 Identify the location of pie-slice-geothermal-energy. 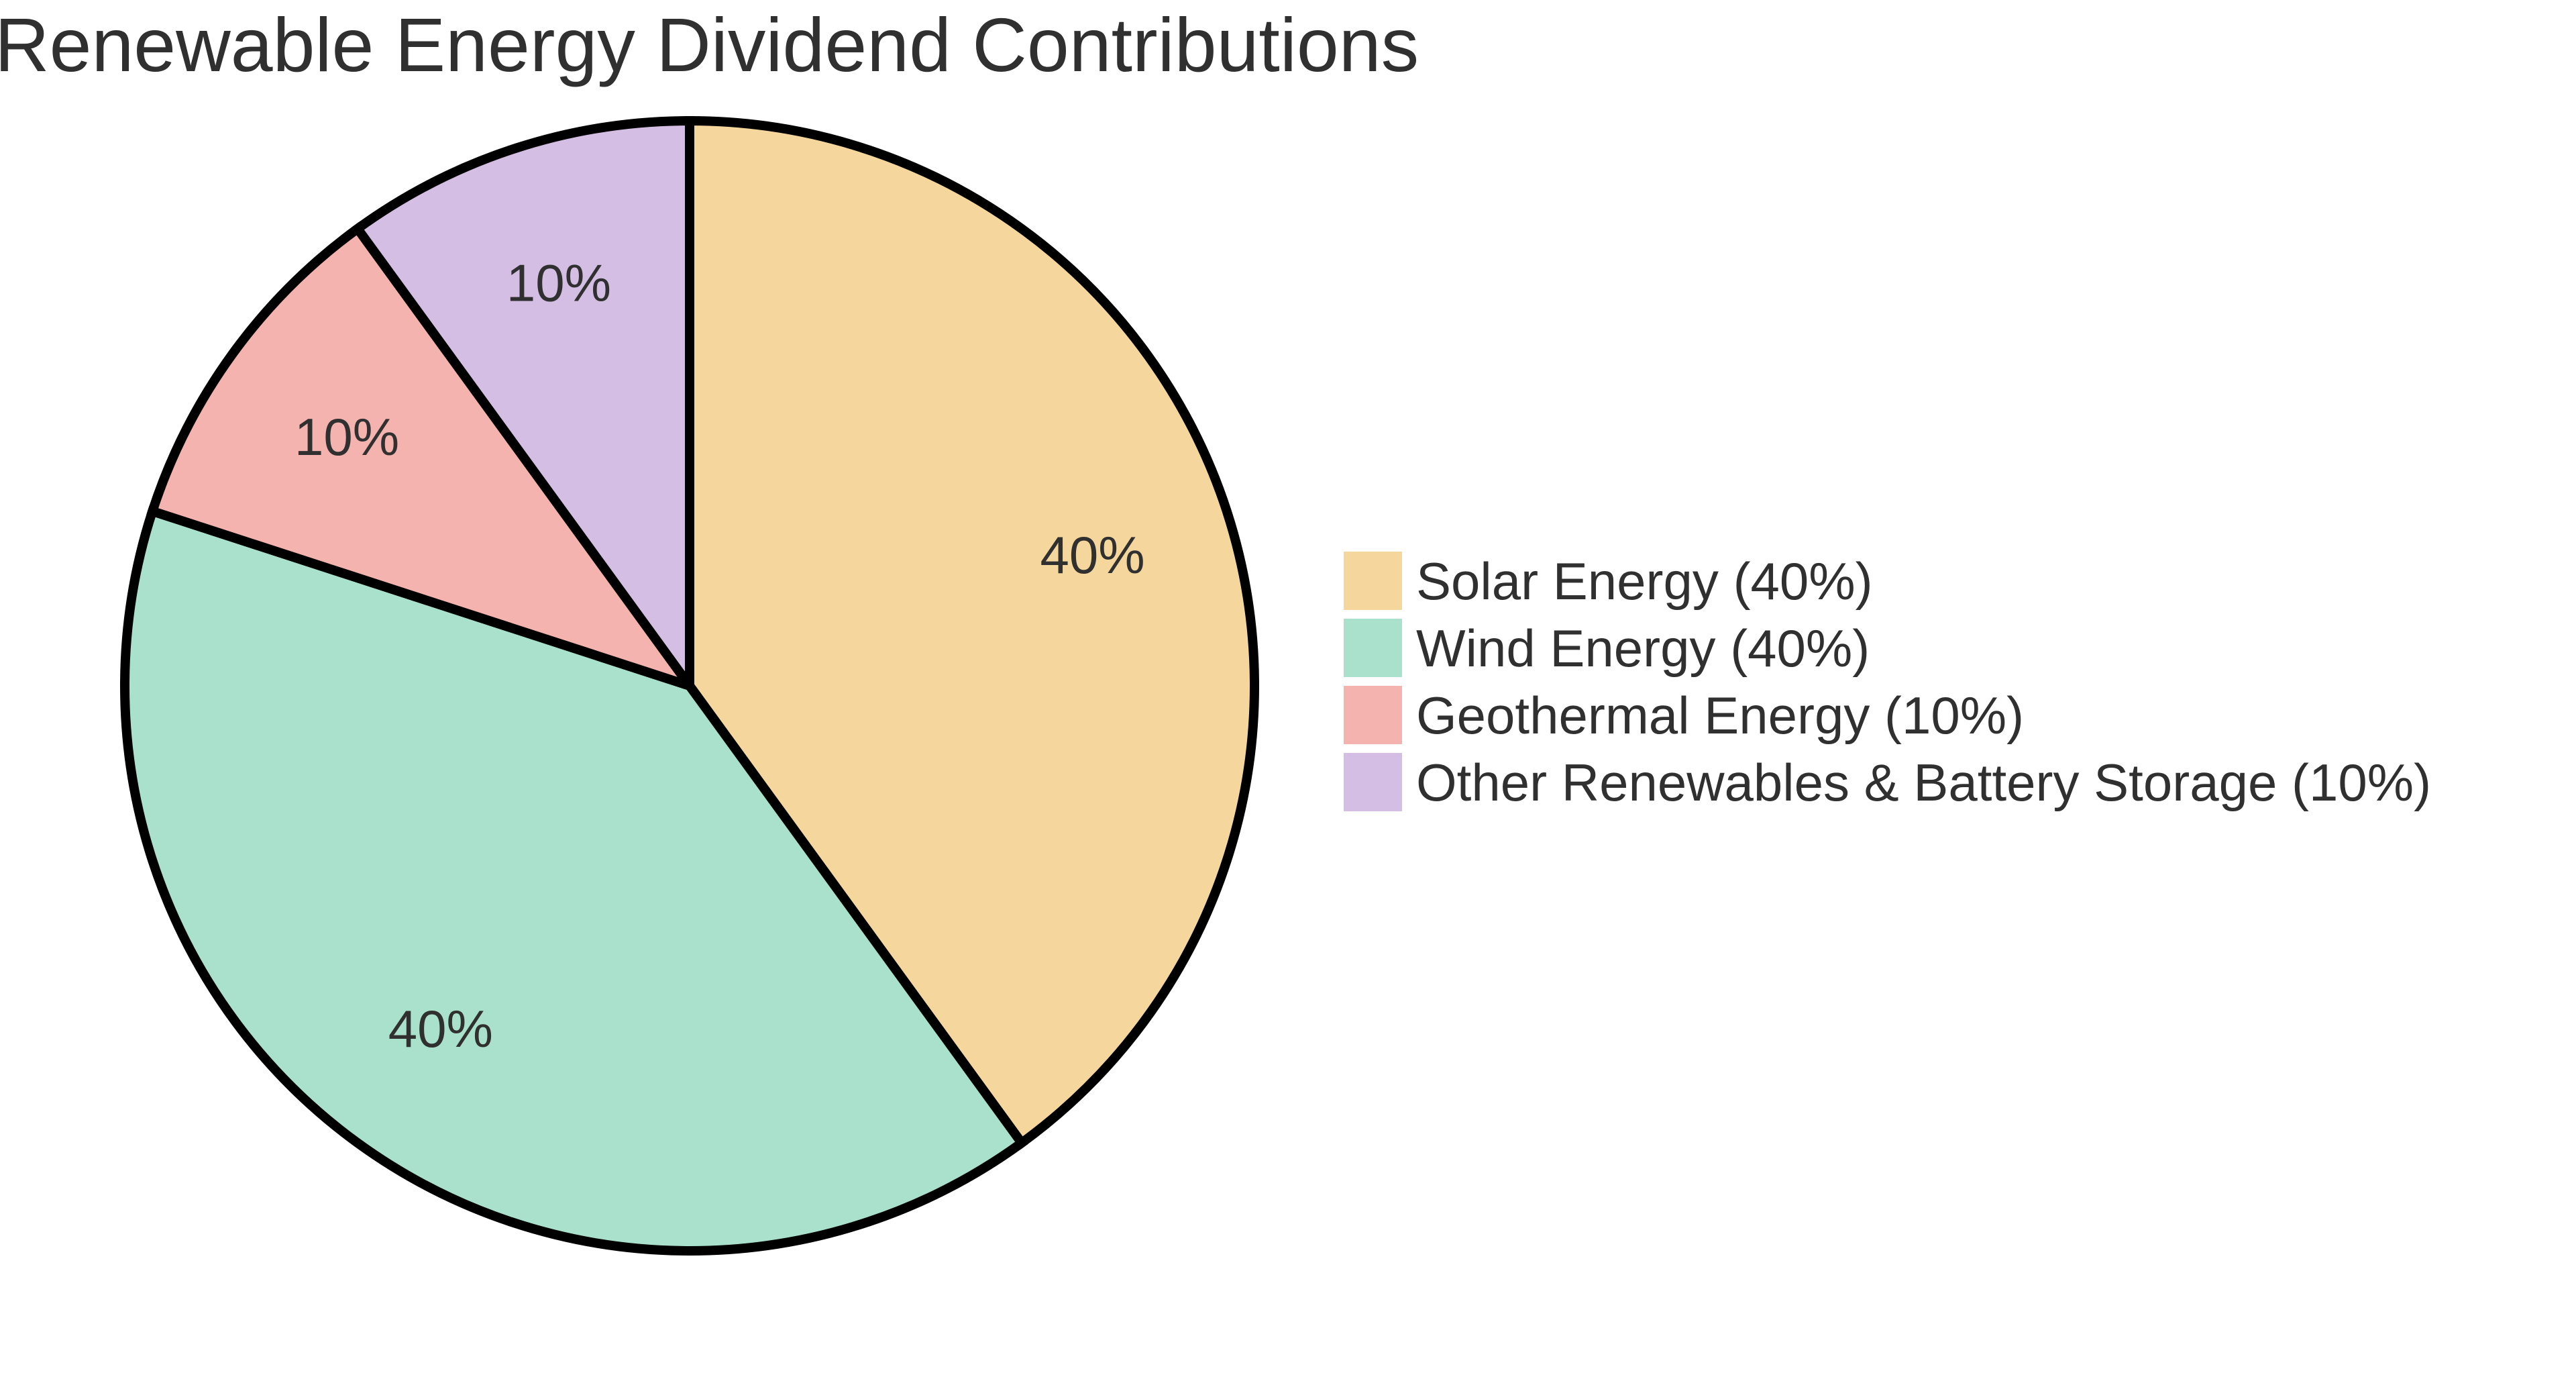
(424, 458).